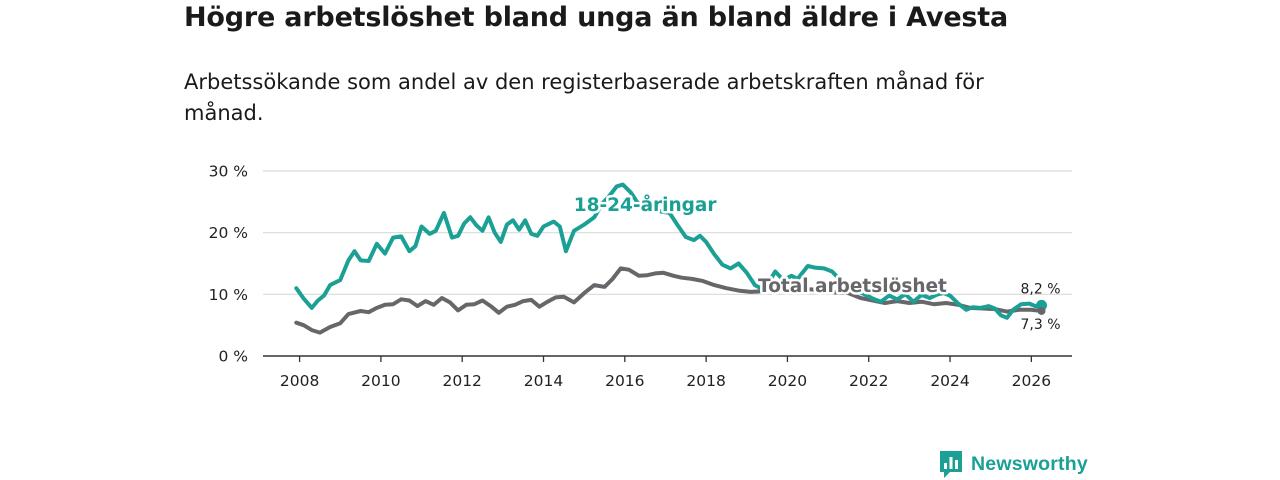 The height and width of the screenshot is (480, 1280). What do you see at coordinates (705, 381) in the screenshot?
I see `x-tick-label: 2018` at bounding box center [705, 381].